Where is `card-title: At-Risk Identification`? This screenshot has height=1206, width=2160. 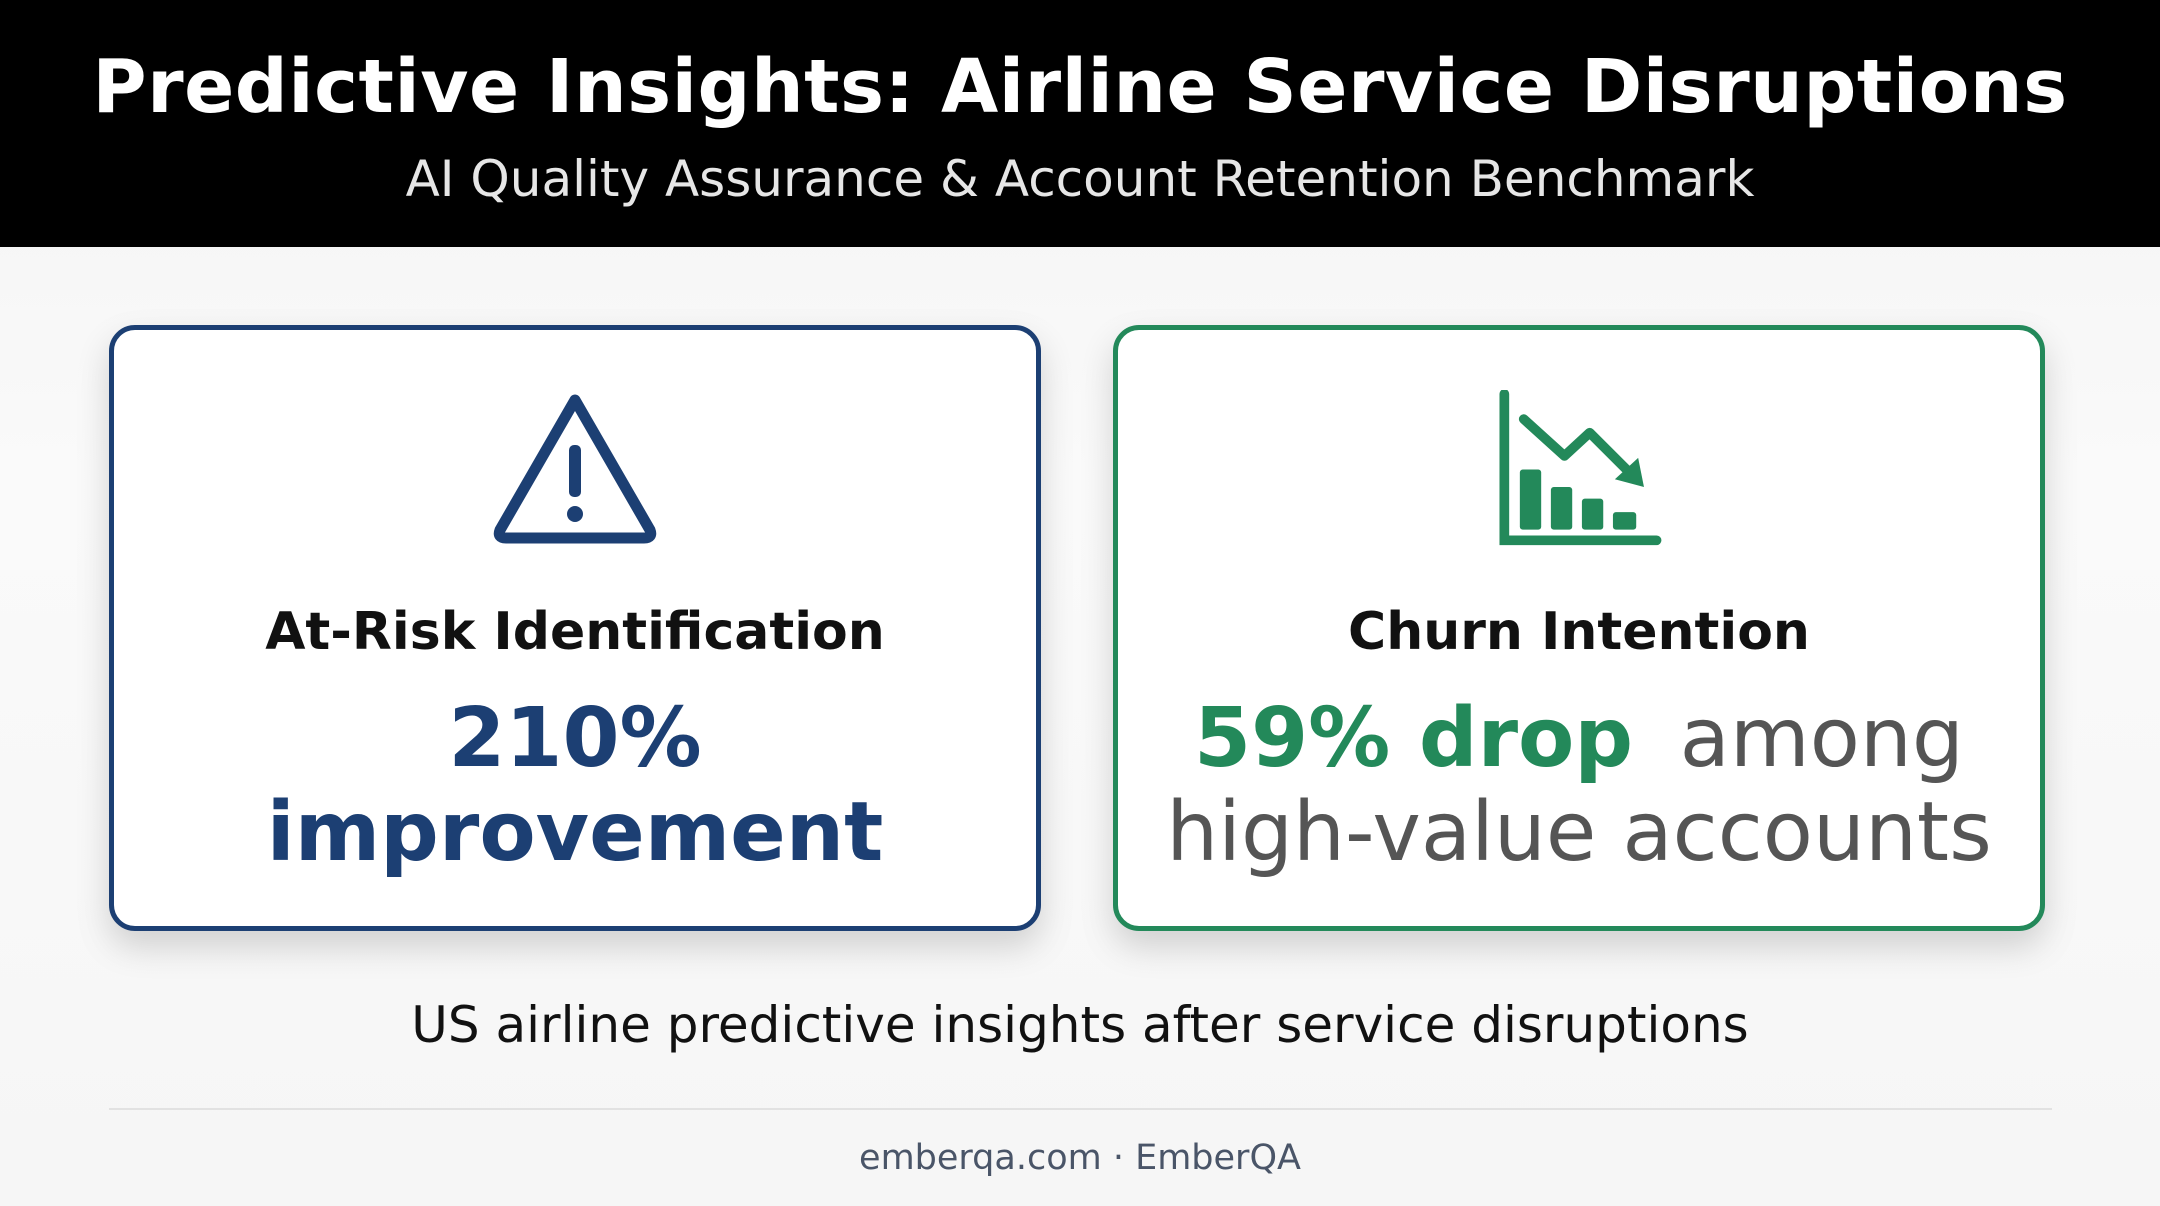 card-title: At-Risk Identification is located at coordinates (575, 632).